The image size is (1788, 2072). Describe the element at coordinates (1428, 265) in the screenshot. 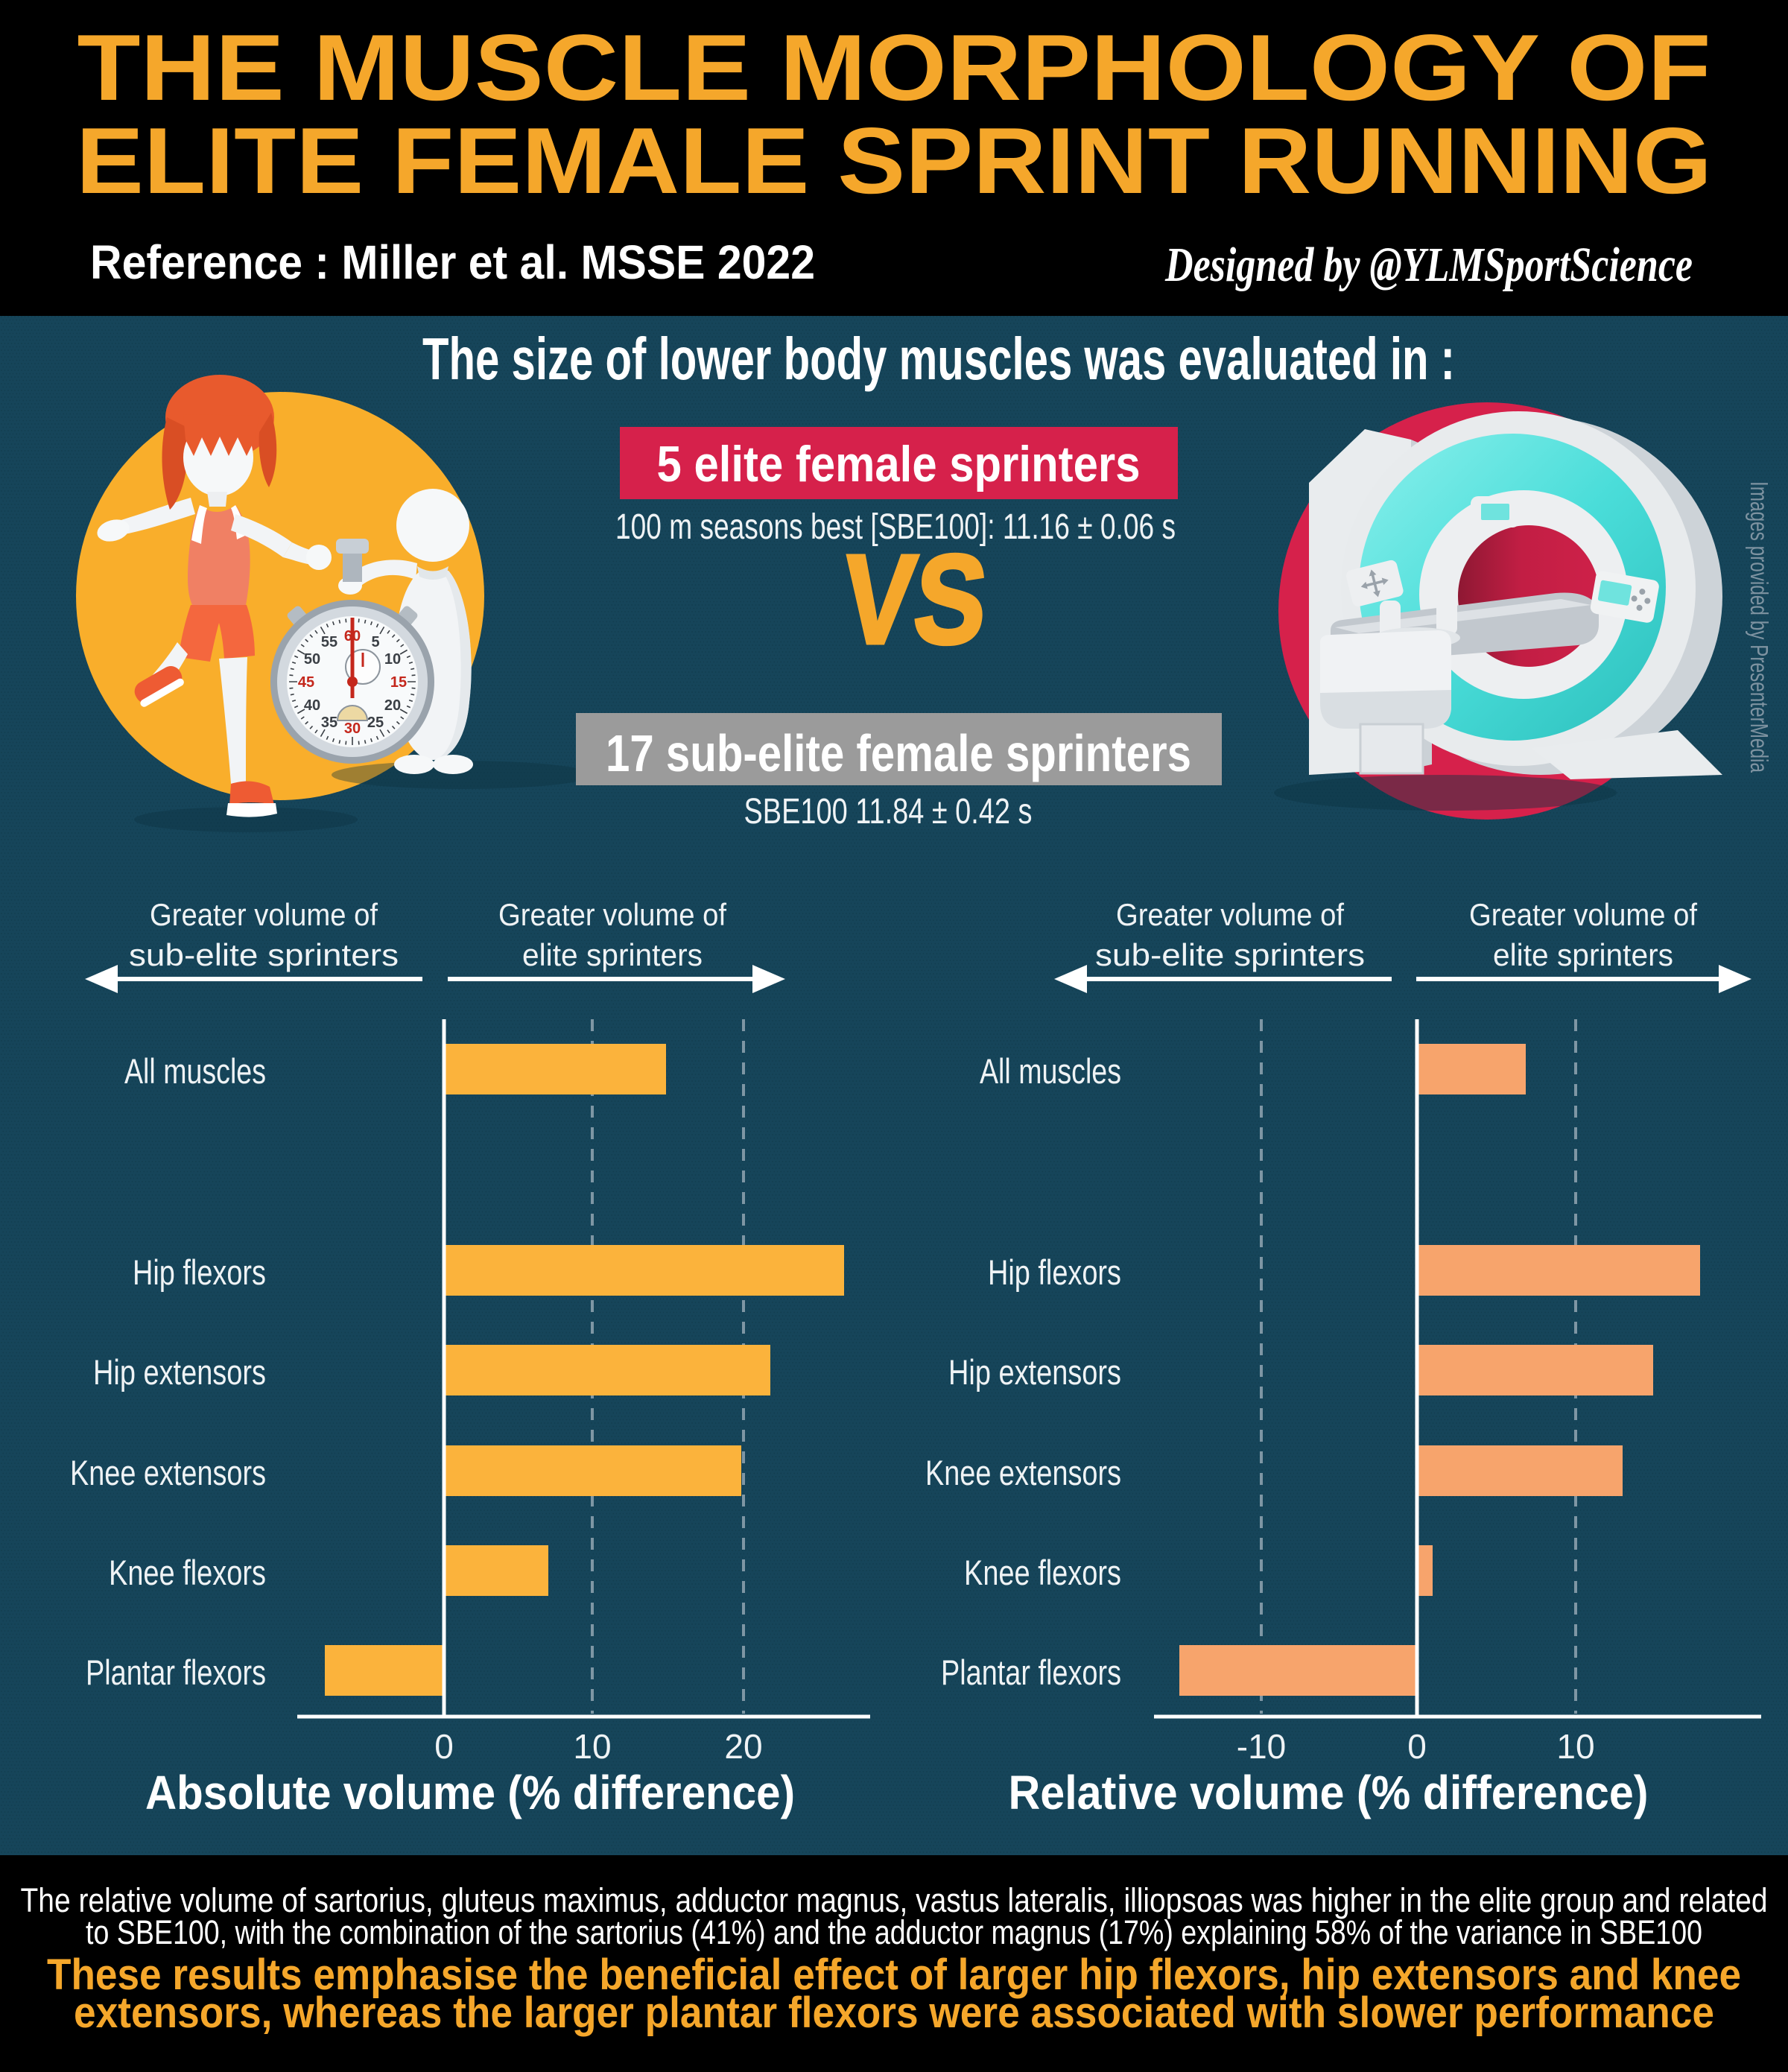

I see `svg-text: Designed by @YLMSportScience` at that location.